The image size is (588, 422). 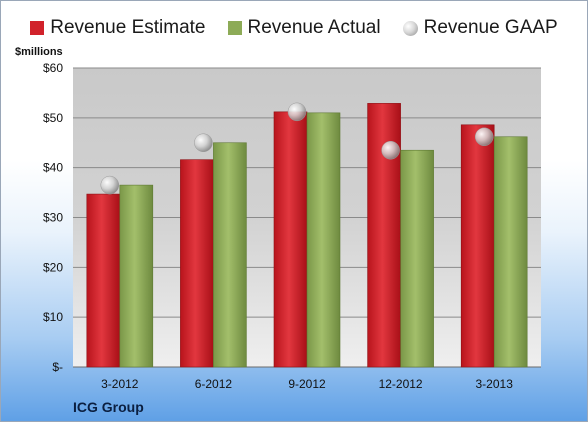 I want to click on gaap-markers, so click(x=297, y=148).